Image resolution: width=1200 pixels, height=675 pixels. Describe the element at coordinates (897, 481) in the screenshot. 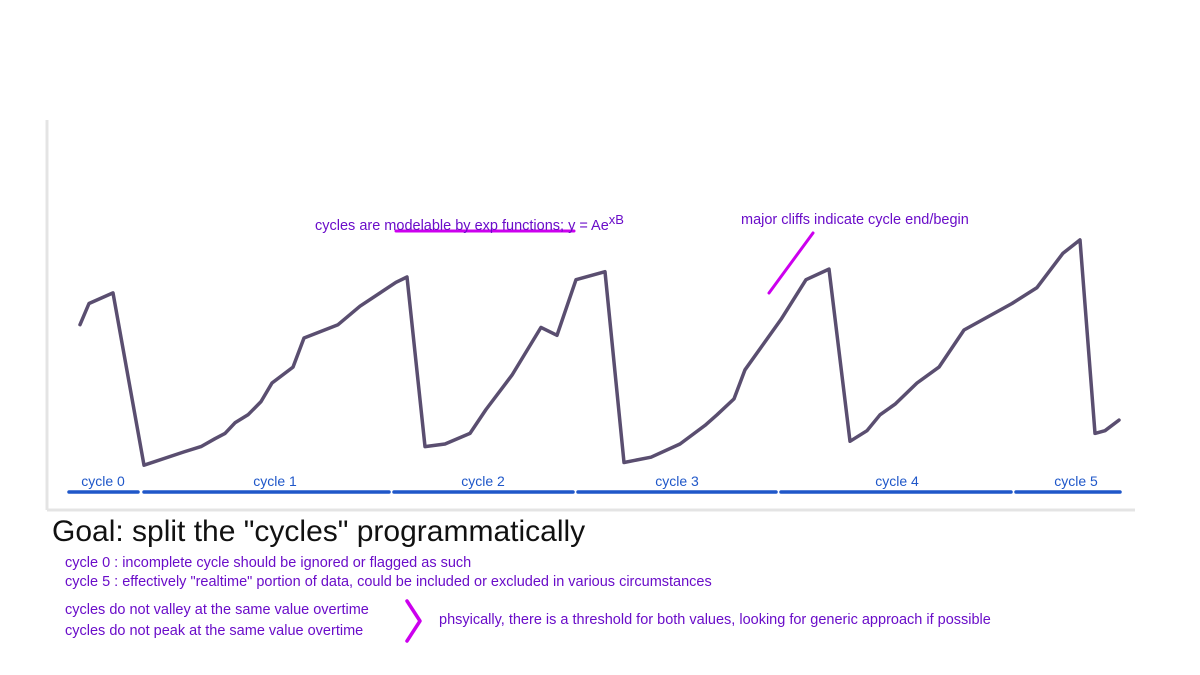

I see `cycle-label-4: cycle 4` at that location.